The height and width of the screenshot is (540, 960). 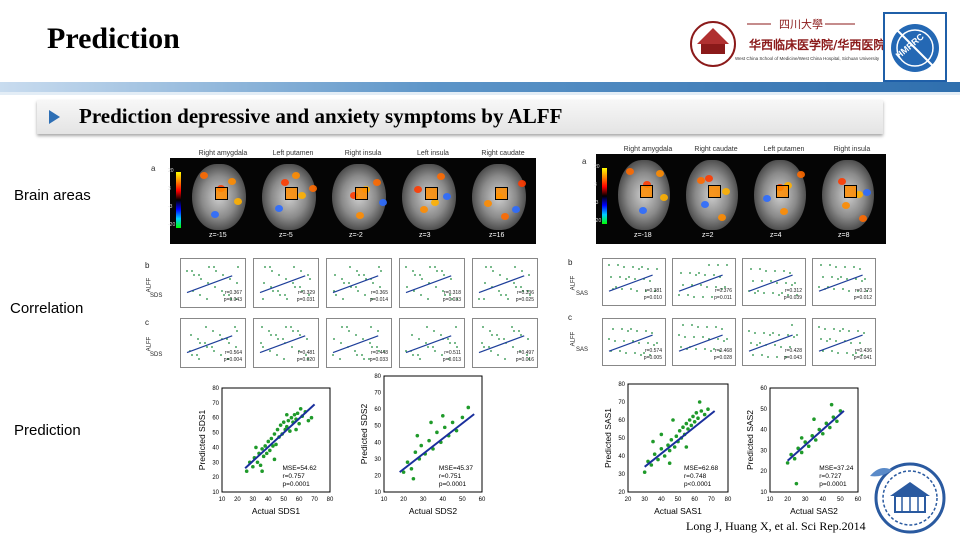 I want to click on y-tick-label: 40, so click(x=215, y=448).